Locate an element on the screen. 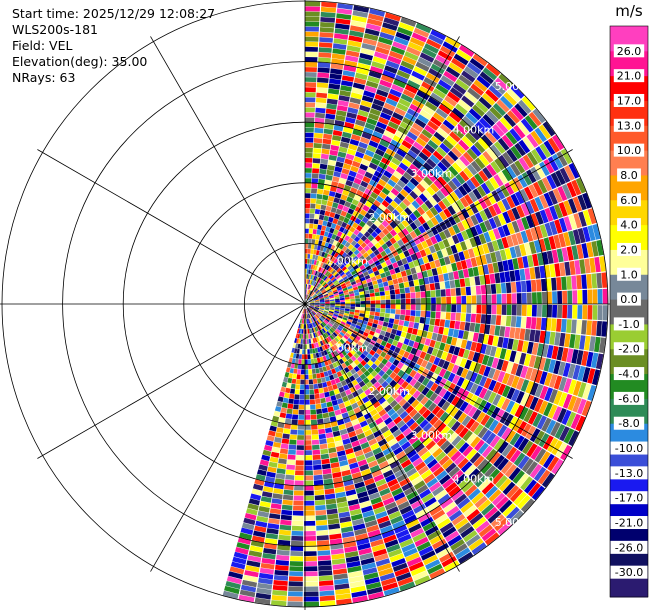  colorbar-tick-label: -1.0 is located at coordinates (628, 324).